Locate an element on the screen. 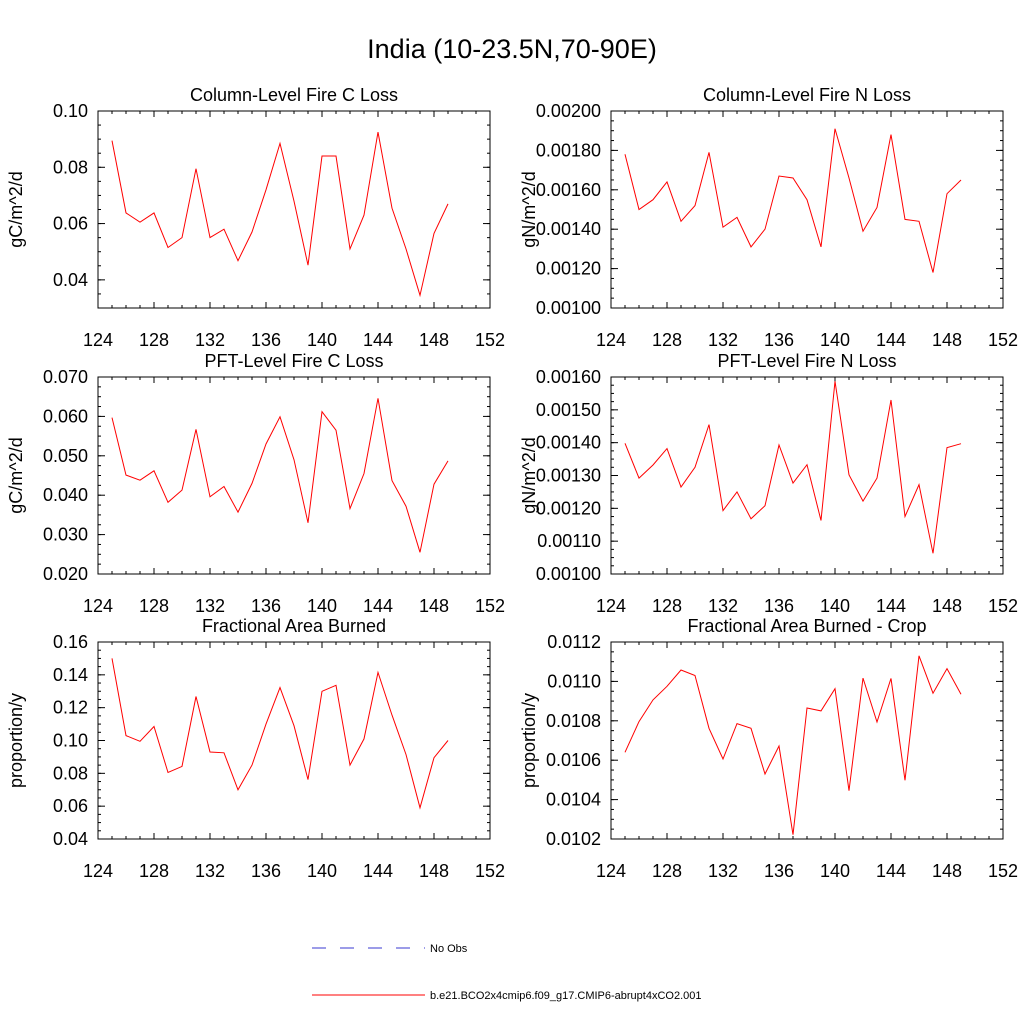 Image resolution: width=1024 pixels, height=1024 pixels. y-tick-label: 0.040 is located at coordinates (65, 495).